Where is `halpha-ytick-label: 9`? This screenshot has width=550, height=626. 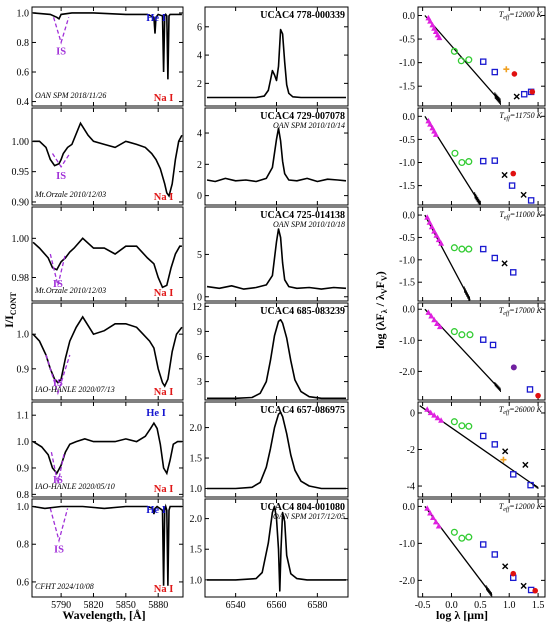 halpha-ytick-label: 9 is located at coordinates (199, 332).